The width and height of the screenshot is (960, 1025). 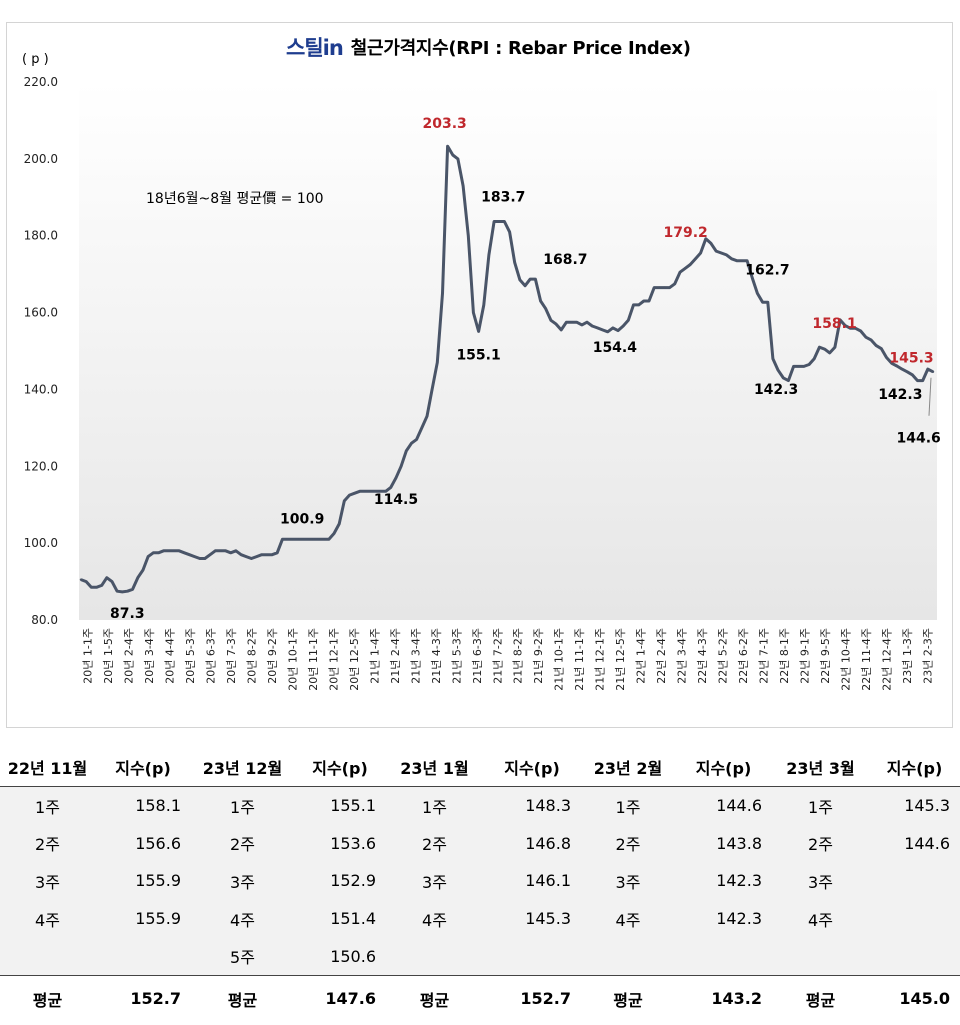 What do you see at coordinates (41, 82) in the screenshot?
I see `y-tick-label: 220.0` at bounding box center [41, 82].